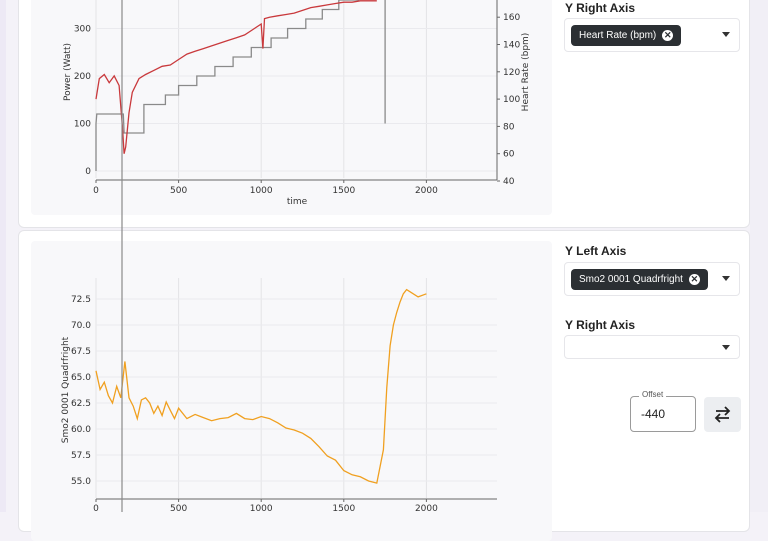  Describe the element at coordinates (652, 347) in the screenshot. I see `y-right-axis-select` at that location.